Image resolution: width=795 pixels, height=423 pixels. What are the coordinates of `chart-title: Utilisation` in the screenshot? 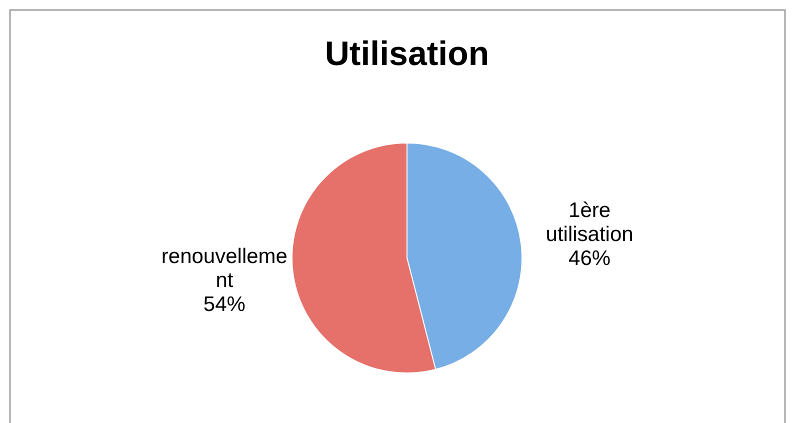 It's located at (407, 54).